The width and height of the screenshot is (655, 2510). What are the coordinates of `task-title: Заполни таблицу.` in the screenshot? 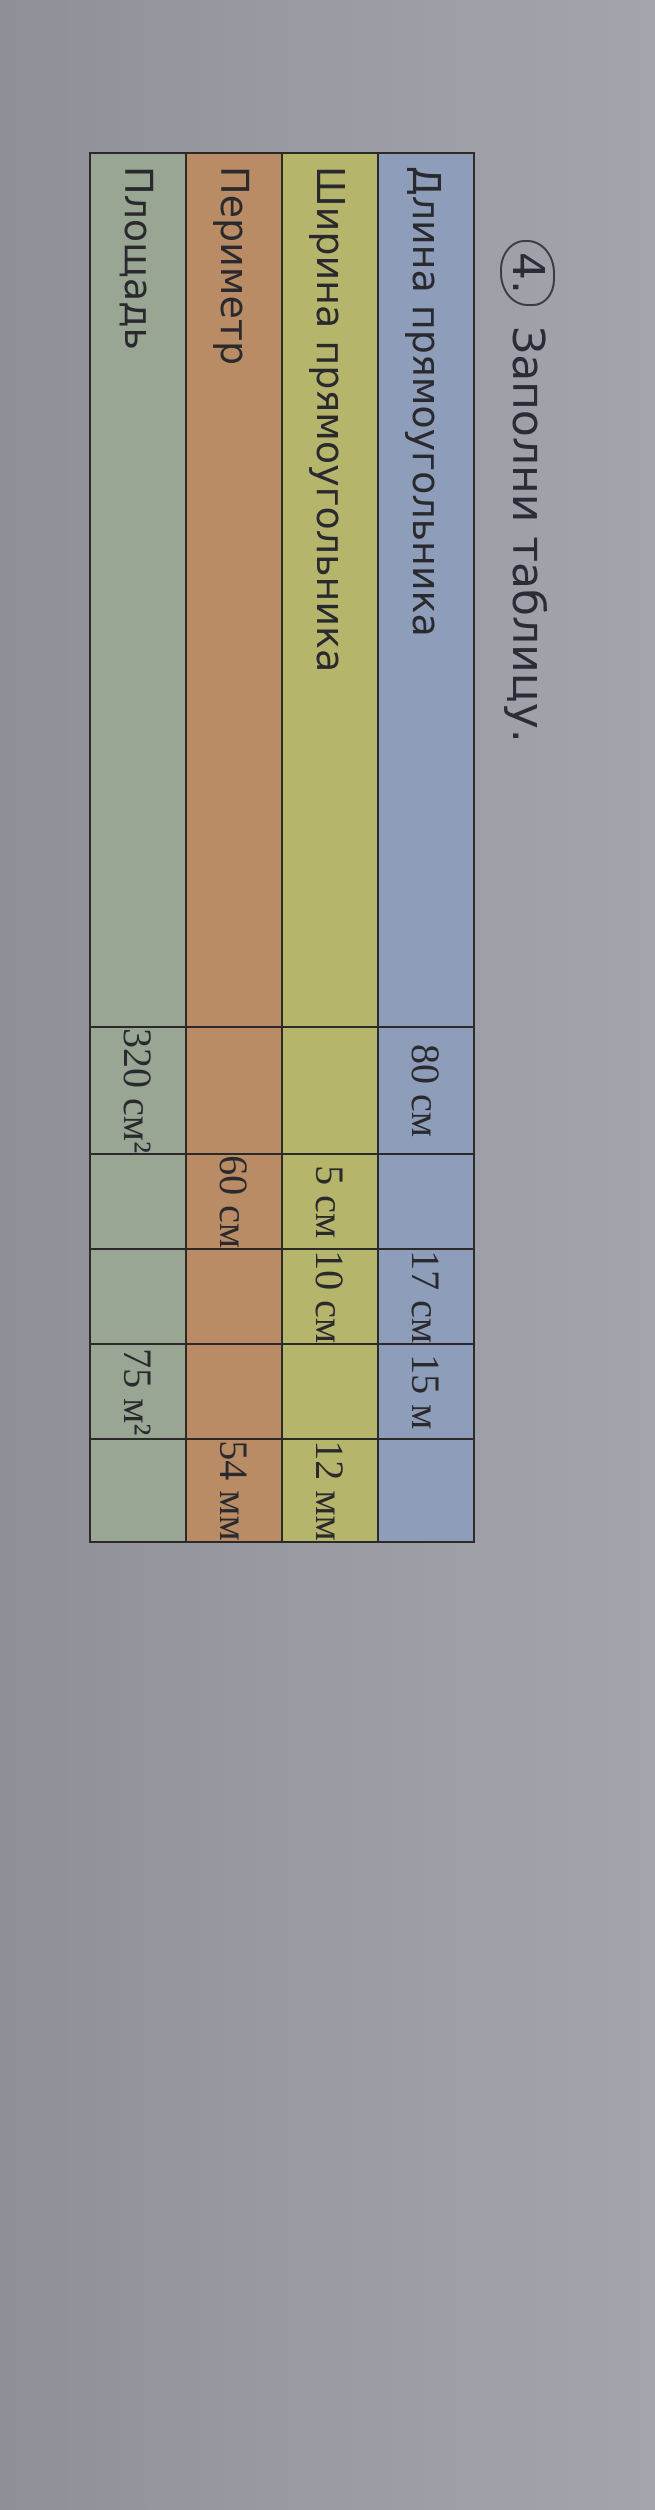 It's located at (527, 534).